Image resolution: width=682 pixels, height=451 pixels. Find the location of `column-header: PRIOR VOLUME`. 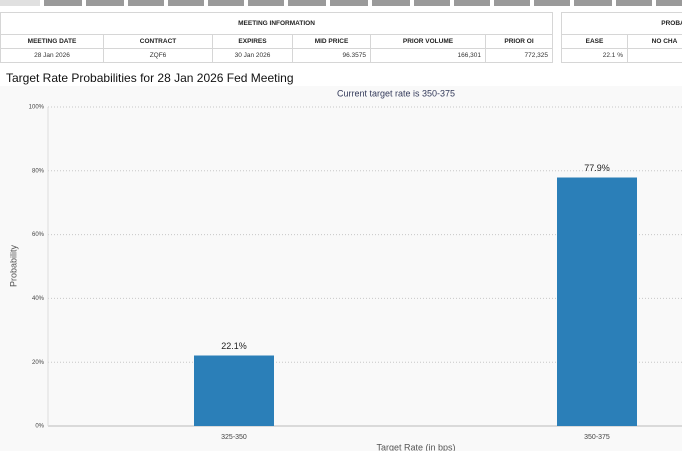

column-header: PRIOR VOLUME is located at coordinates (428, 41).